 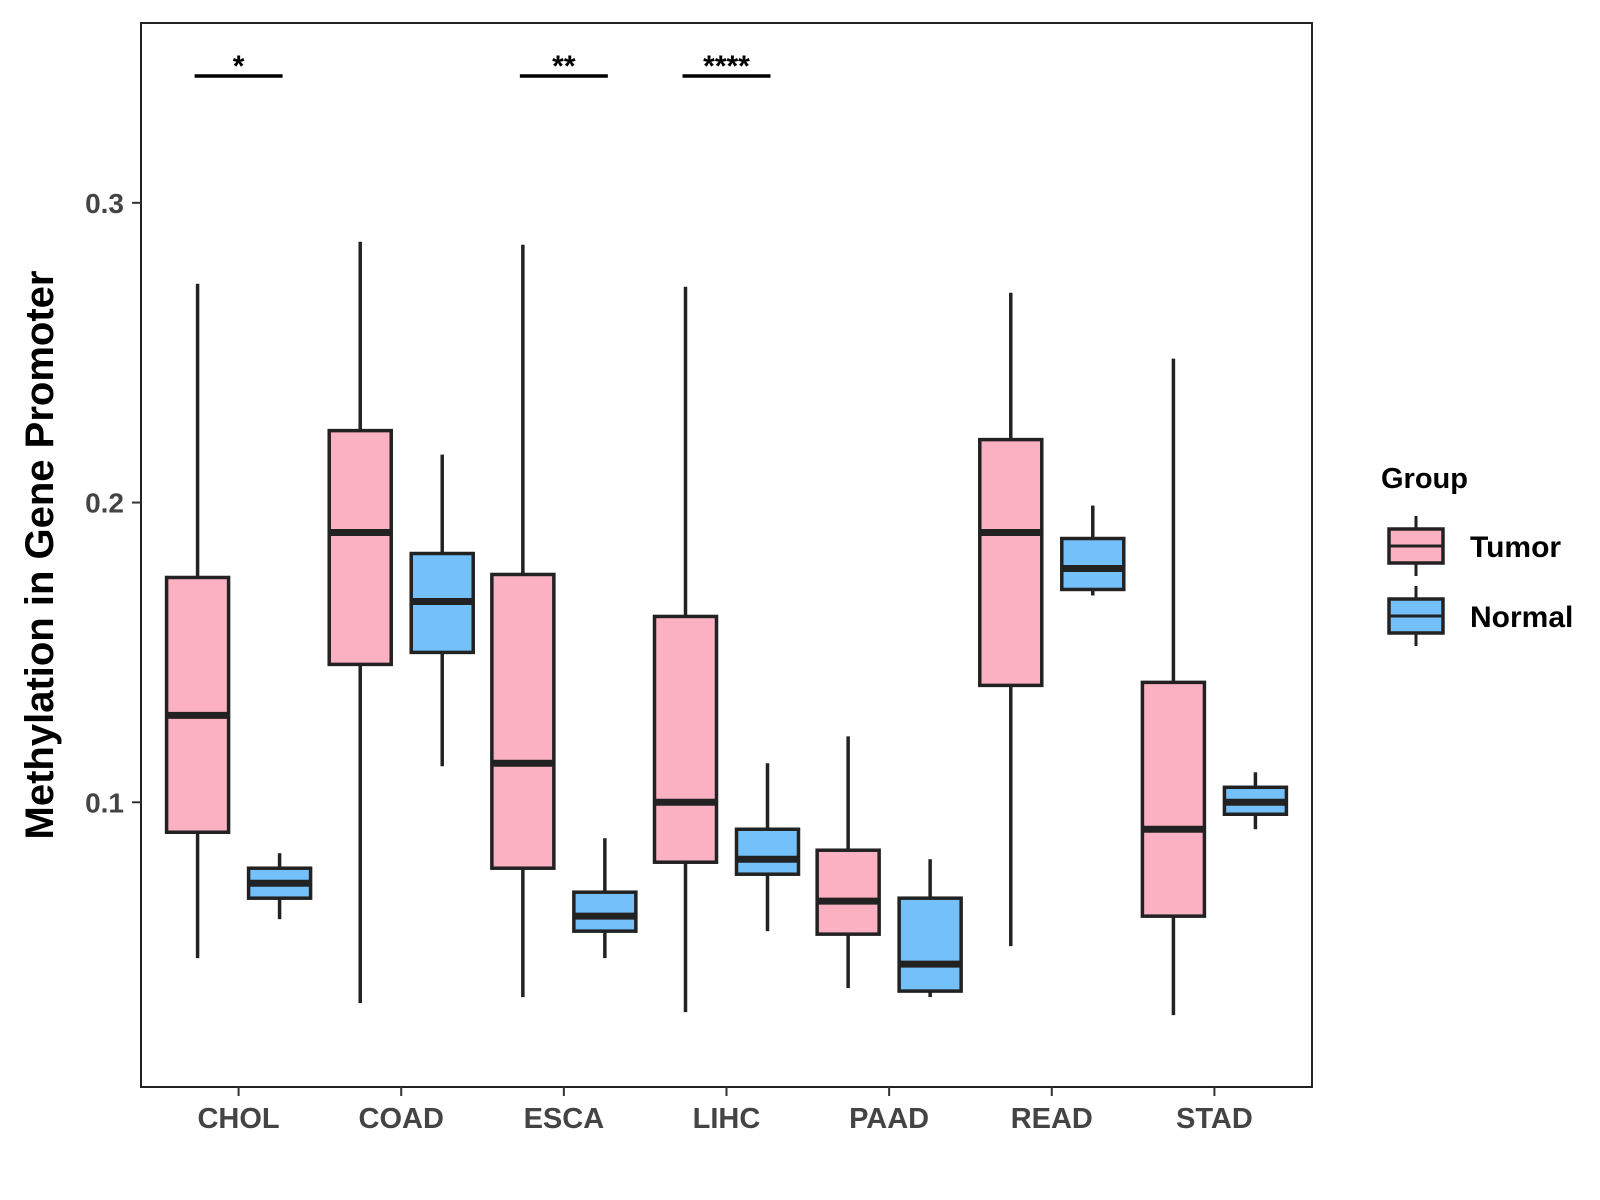 I want to click on box-read-tumor, so click(x=1011, y=619).